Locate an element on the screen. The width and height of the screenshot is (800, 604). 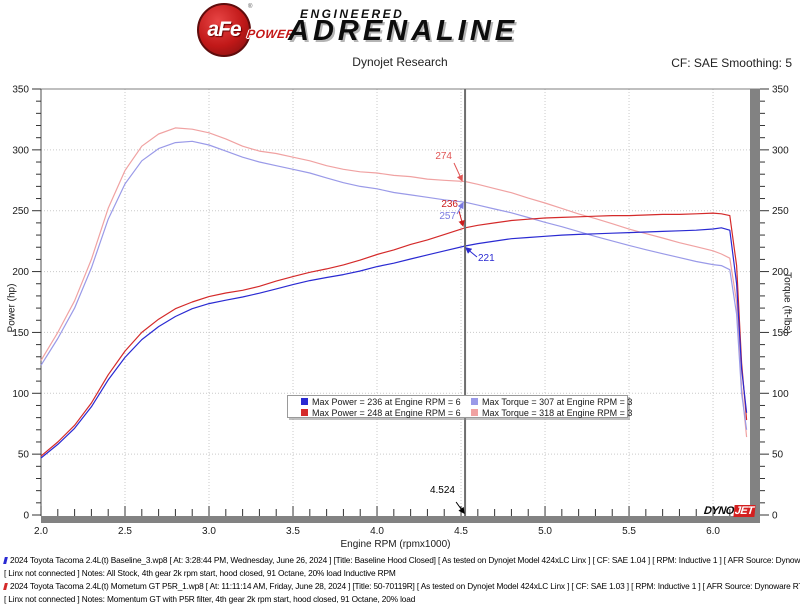
power-tick-label: 350 is located at coordinates (20, 90).